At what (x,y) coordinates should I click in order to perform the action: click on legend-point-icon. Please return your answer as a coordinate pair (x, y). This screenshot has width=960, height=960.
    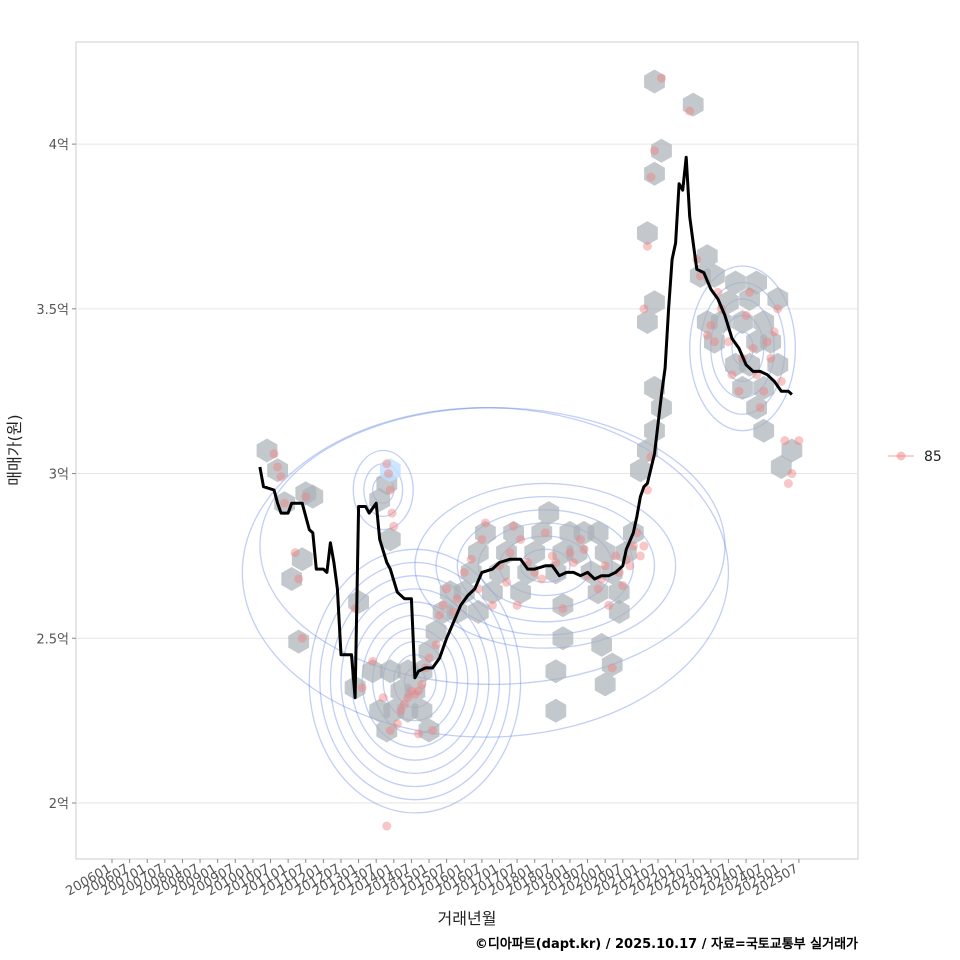
    Looking at the image, I should click on (901, 456).